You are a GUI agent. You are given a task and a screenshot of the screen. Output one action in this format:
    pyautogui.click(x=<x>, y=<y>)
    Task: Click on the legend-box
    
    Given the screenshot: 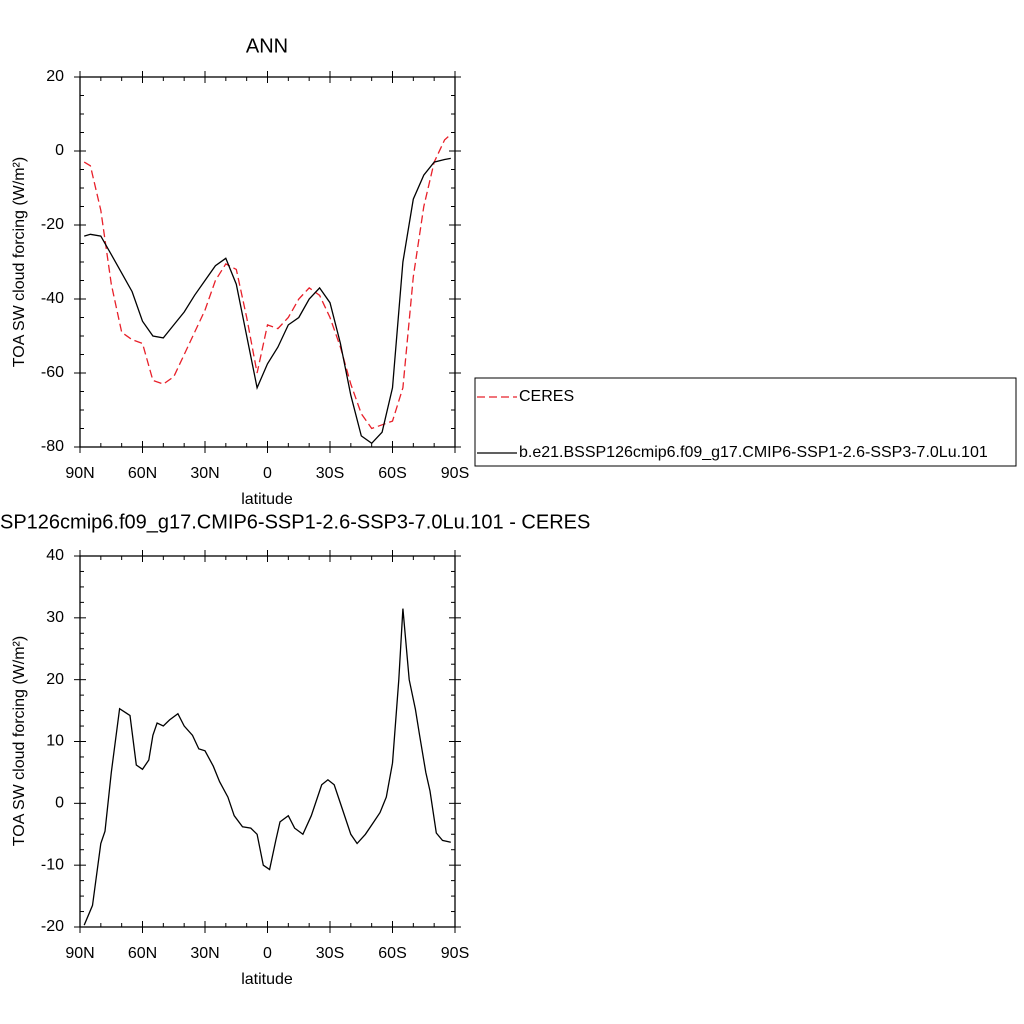 What is the action you would take?
    pyautogui.click(x=745, y=422)
    